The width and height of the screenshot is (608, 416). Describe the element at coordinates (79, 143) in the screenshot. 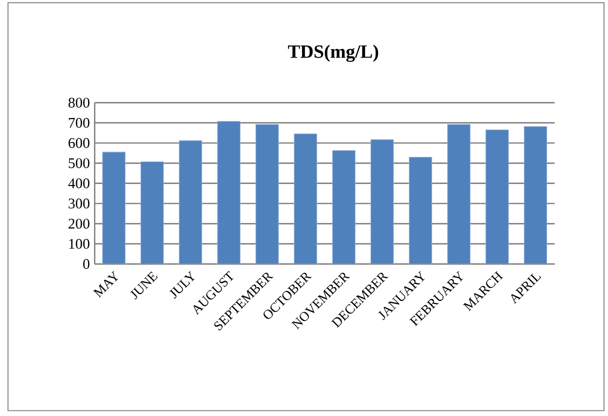

I see `y-tick-label: 600` at that location.